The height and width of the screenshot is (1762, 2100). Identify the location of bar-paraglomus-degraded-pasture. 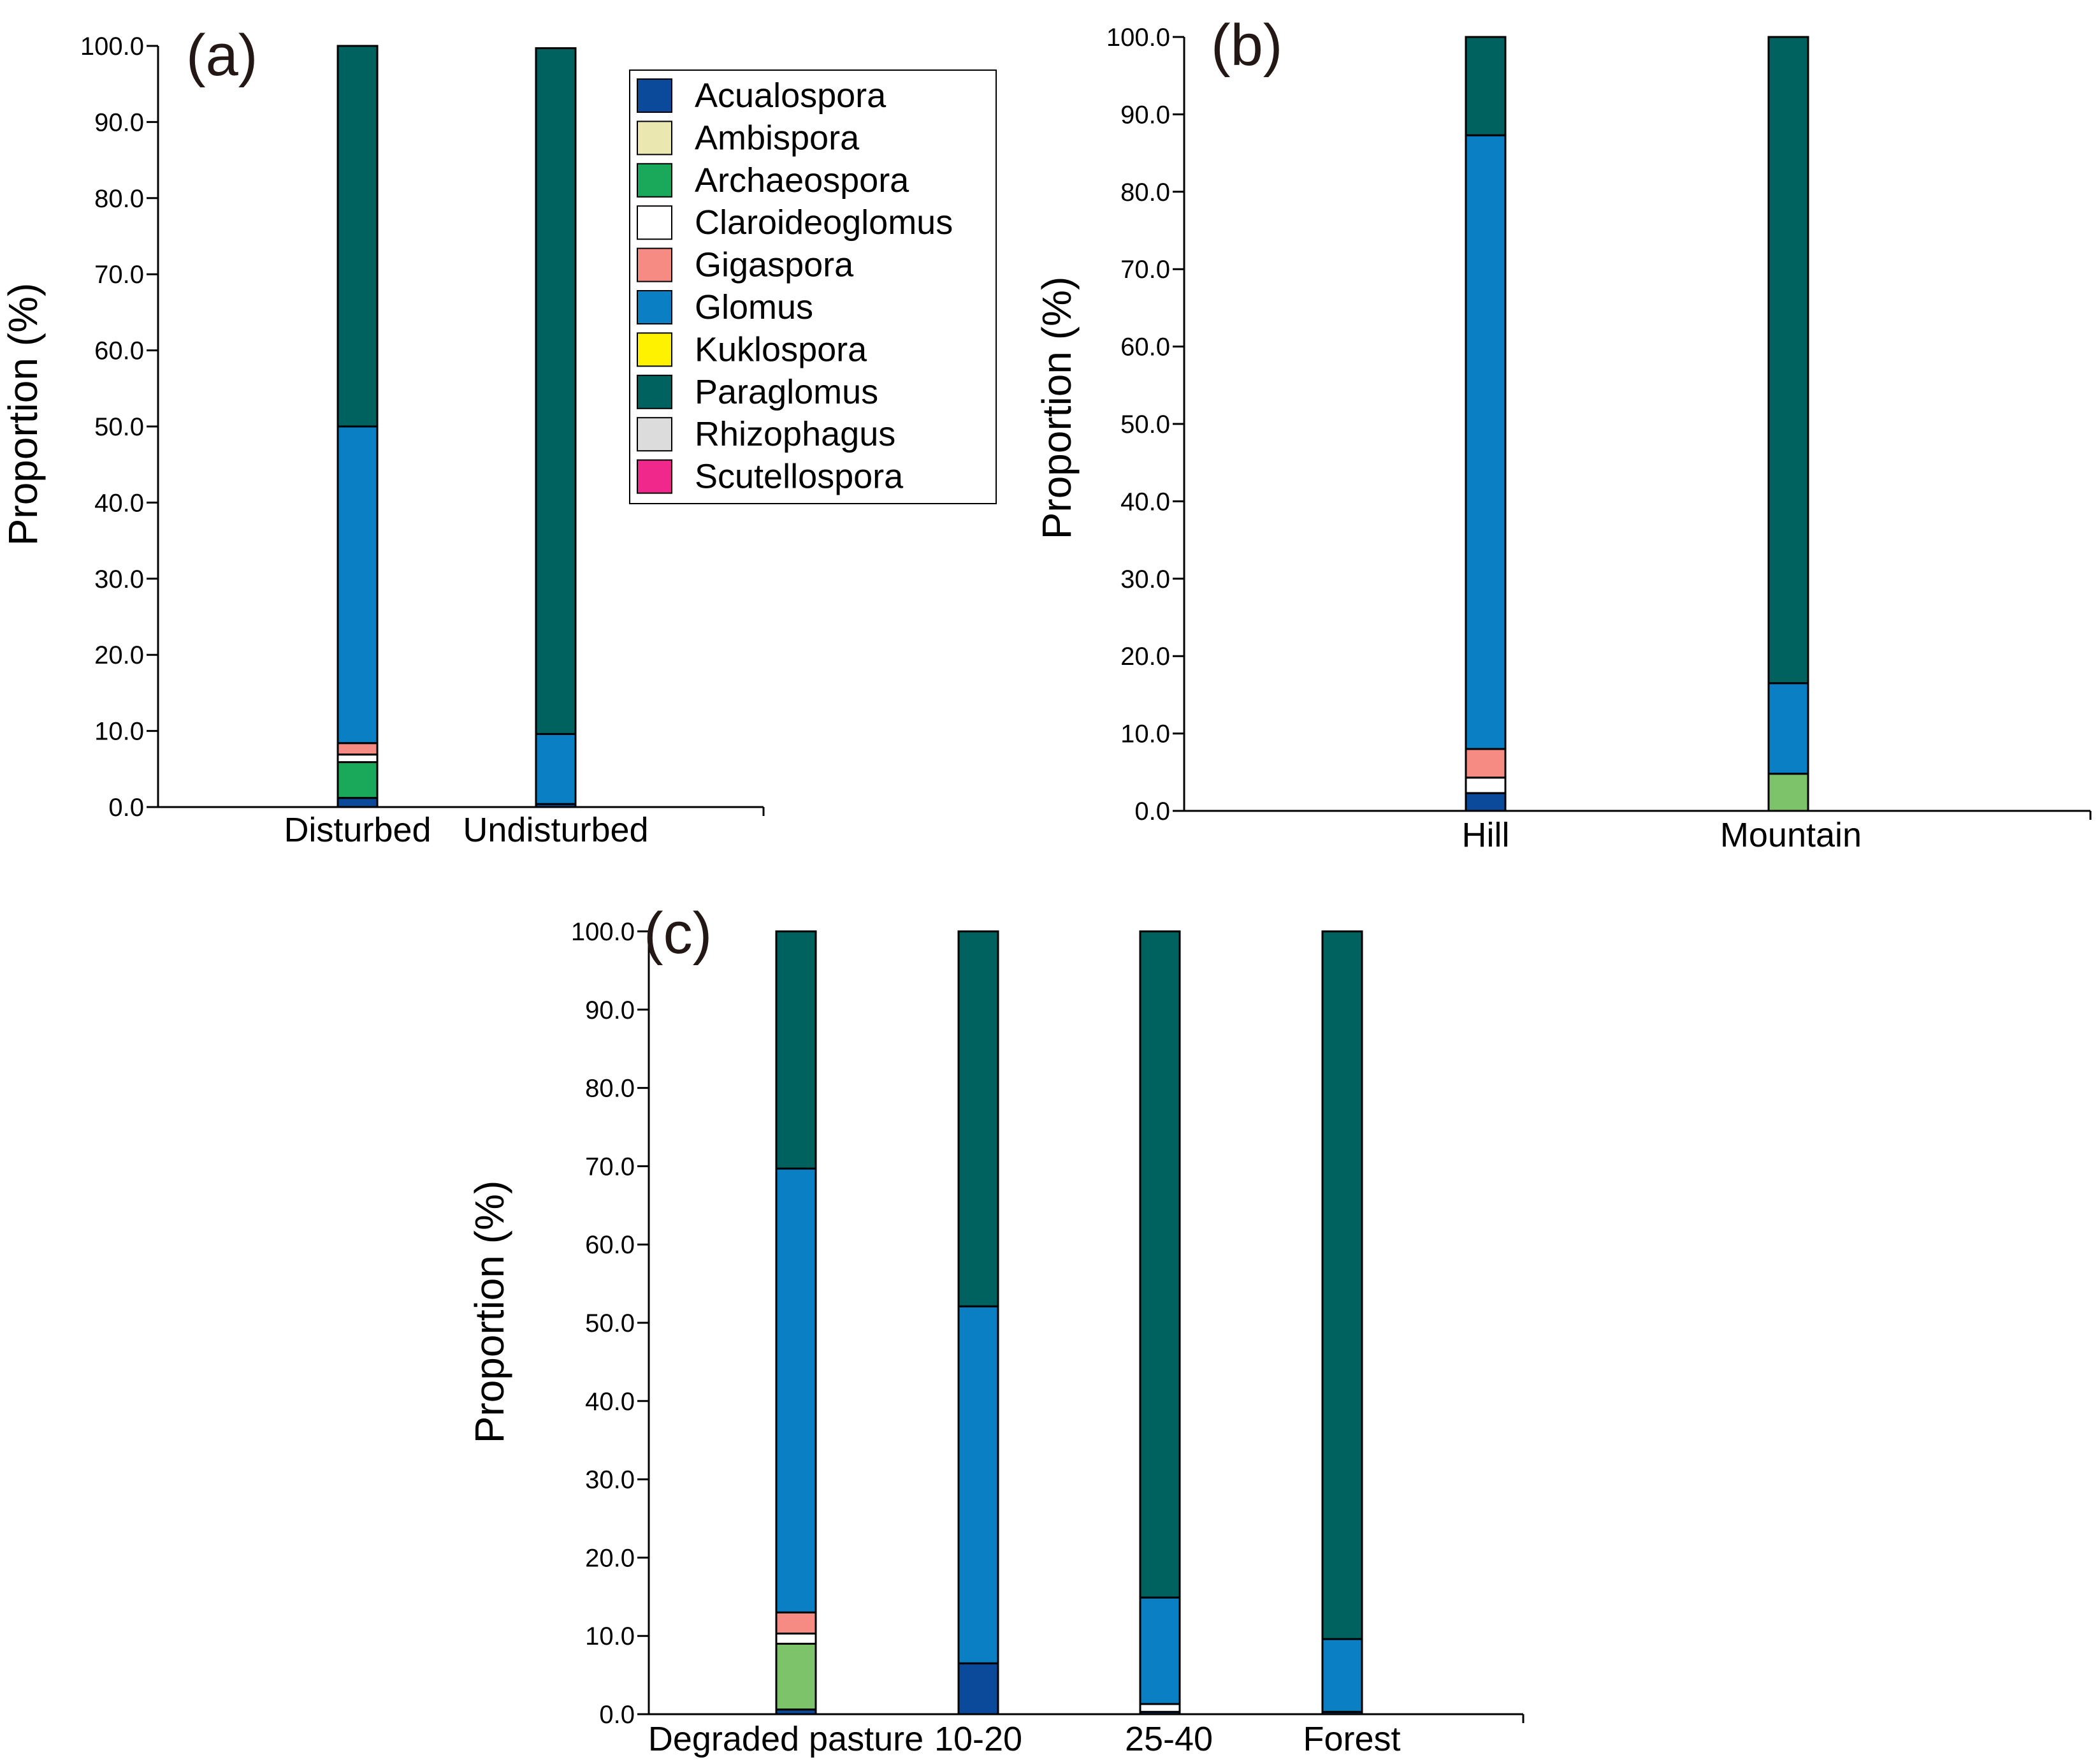
(796, 1050).